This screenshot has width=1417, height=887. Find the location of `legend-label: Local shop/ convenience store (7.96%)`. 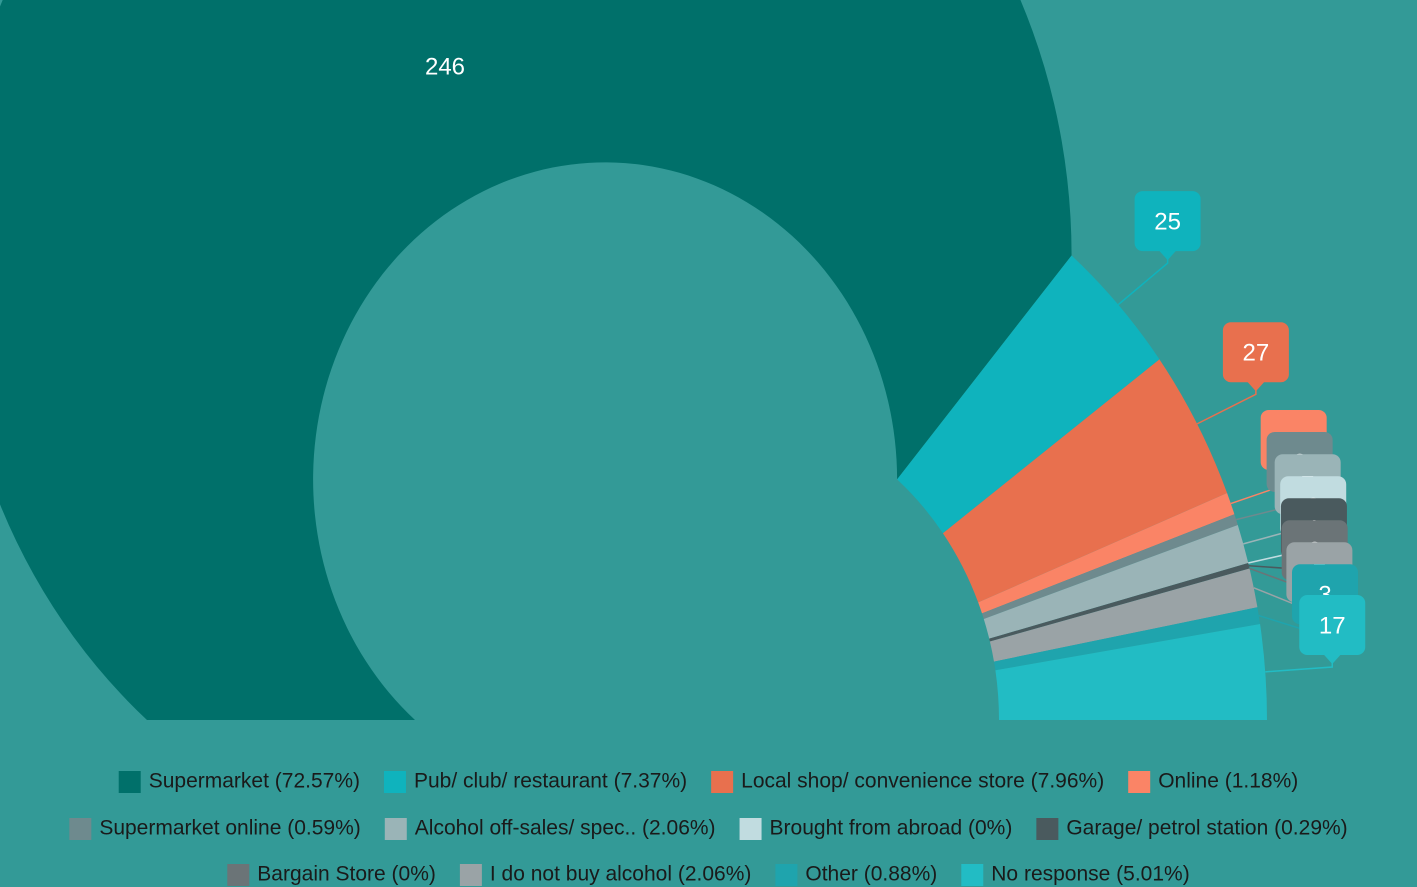

legend-label: Local shop/ convenience store (7.96%) is located at coordinates (922, 781).